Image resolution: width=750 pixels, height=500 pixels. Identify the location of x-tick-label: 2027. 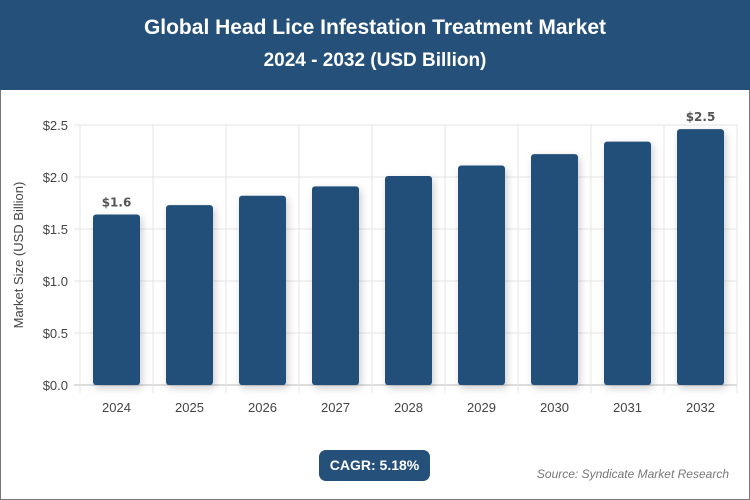
(335, 407).